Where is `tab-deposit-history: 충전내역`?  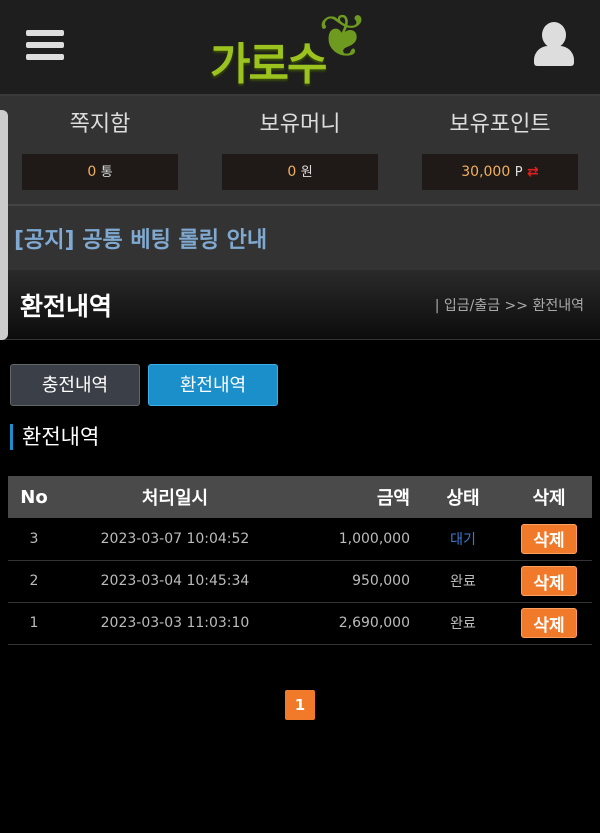
tab-deposit-history: 충전내역 is located at coordinates (75, 385).